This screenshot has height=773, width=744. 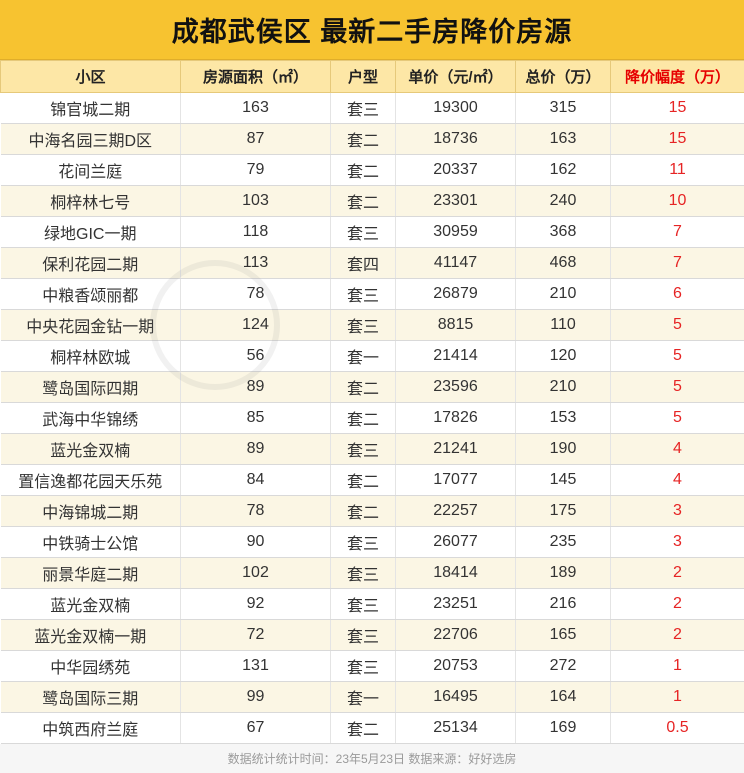 What do you see at coordinates (91, 170) in the screenshot?
I see `cell-name: 花间兰庭` at bounding box center [91, 170].